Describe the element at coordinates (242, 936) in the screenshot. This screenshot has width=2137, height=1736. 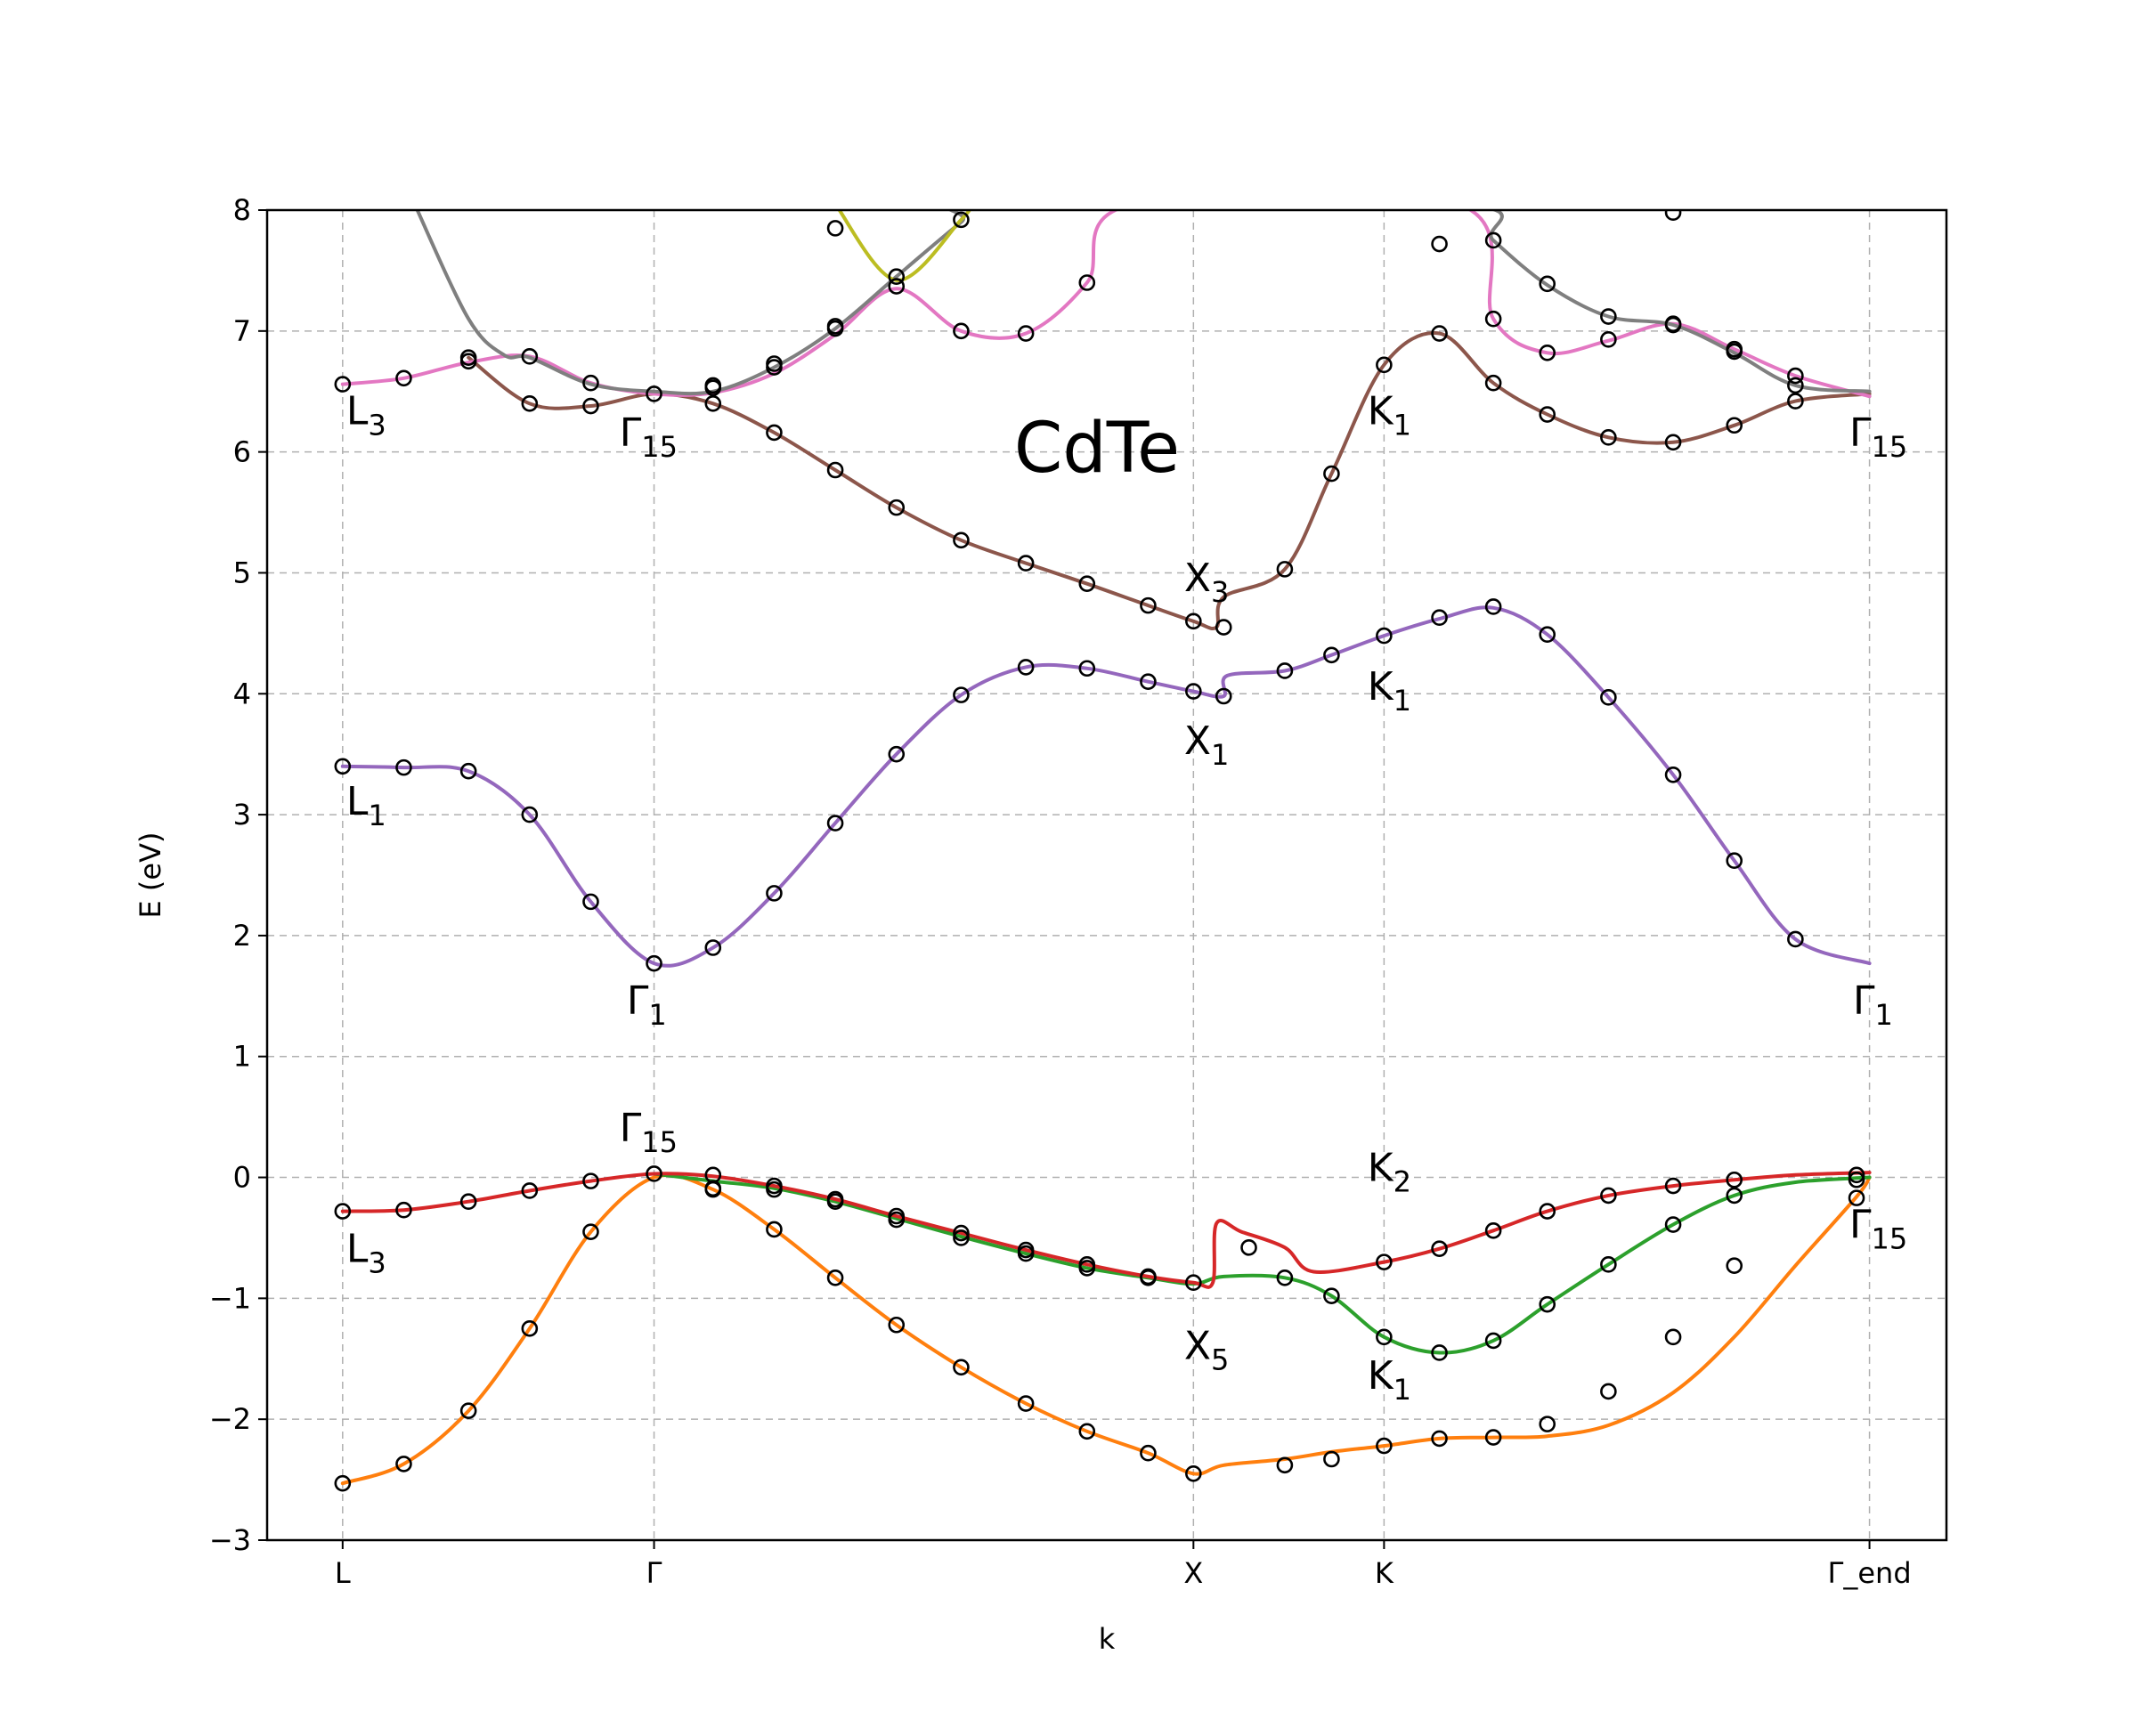
I see `y-tick-label: 2` at that location.